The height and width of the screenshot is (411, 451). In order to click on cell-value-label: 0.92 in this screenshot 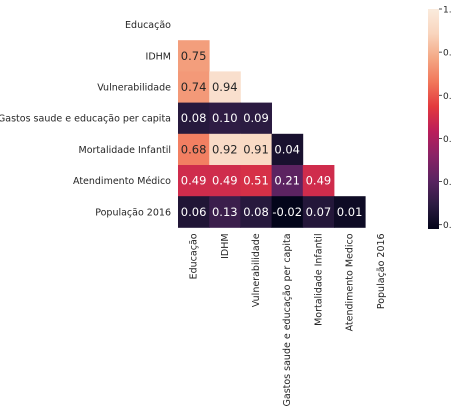, I will do `click(225, 149)`.